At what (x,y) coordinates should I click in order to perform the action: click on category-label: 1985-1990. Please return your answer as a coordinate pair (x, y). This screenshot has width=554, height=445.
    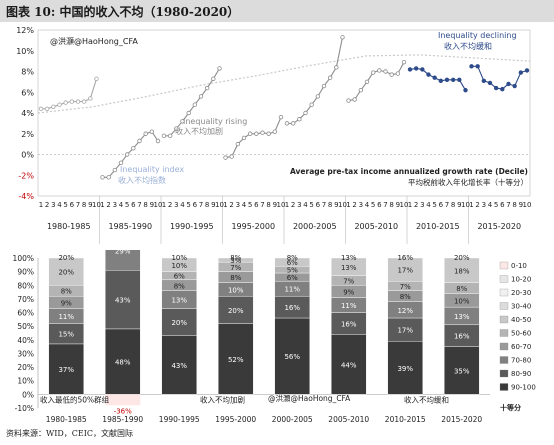
    Looking at the image, I should click on (122, 419).